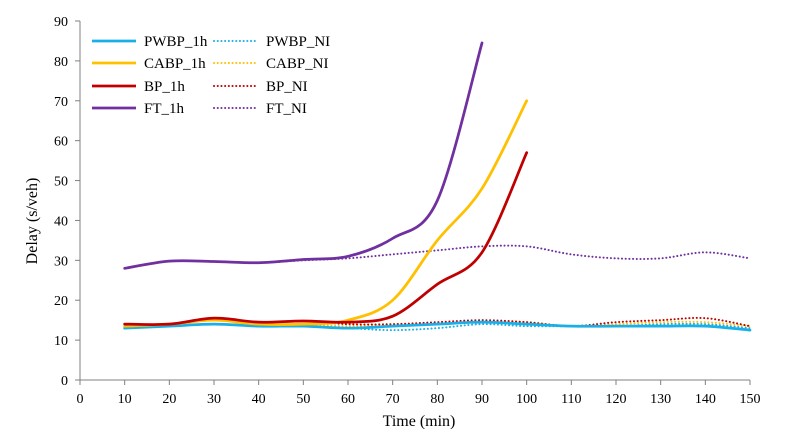 The image size is (786, 429). What do you see at coordinates (287, 87) in the screenshot?
I see `legend-label-bp-ni: BP_NI` at bounding box center [287, 87].